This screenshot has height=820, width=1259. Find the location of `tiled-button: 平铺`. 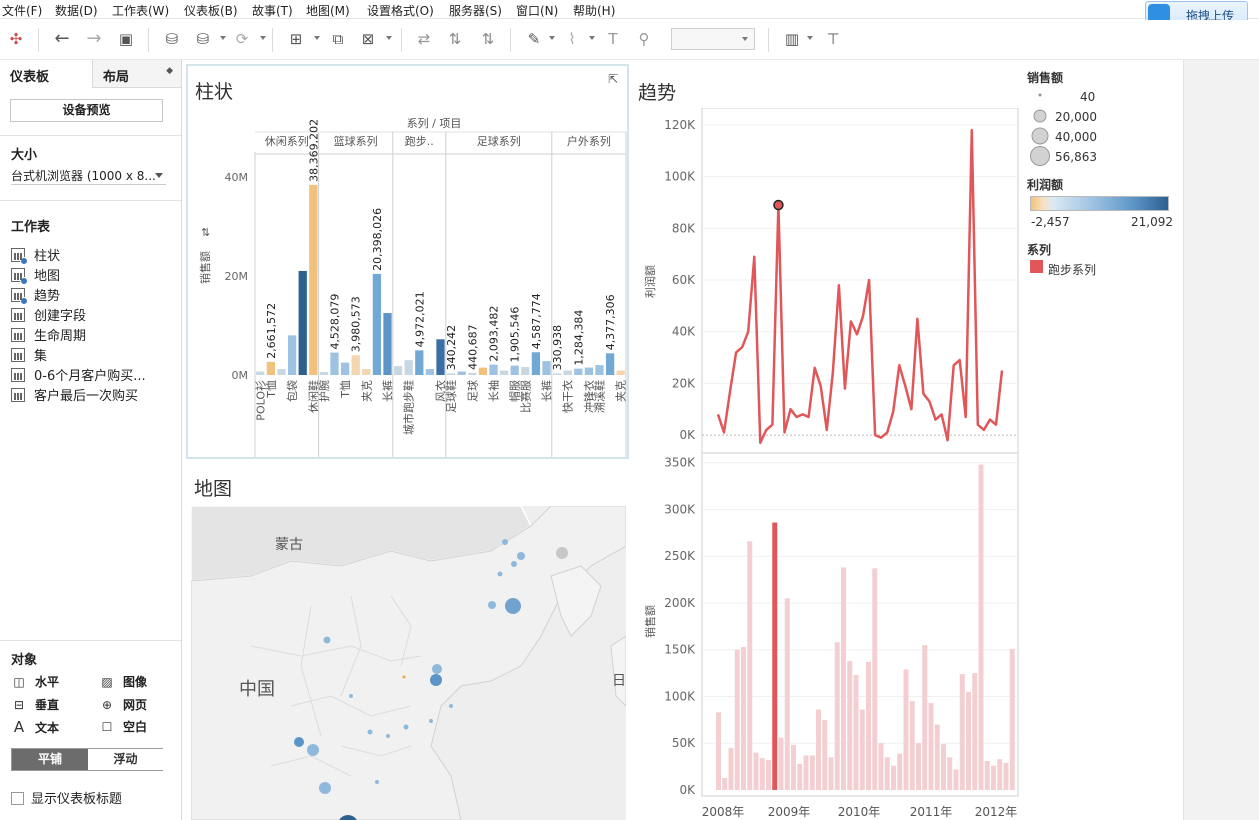

tiled-button: 平铺 is located at coordinates (50, 759).